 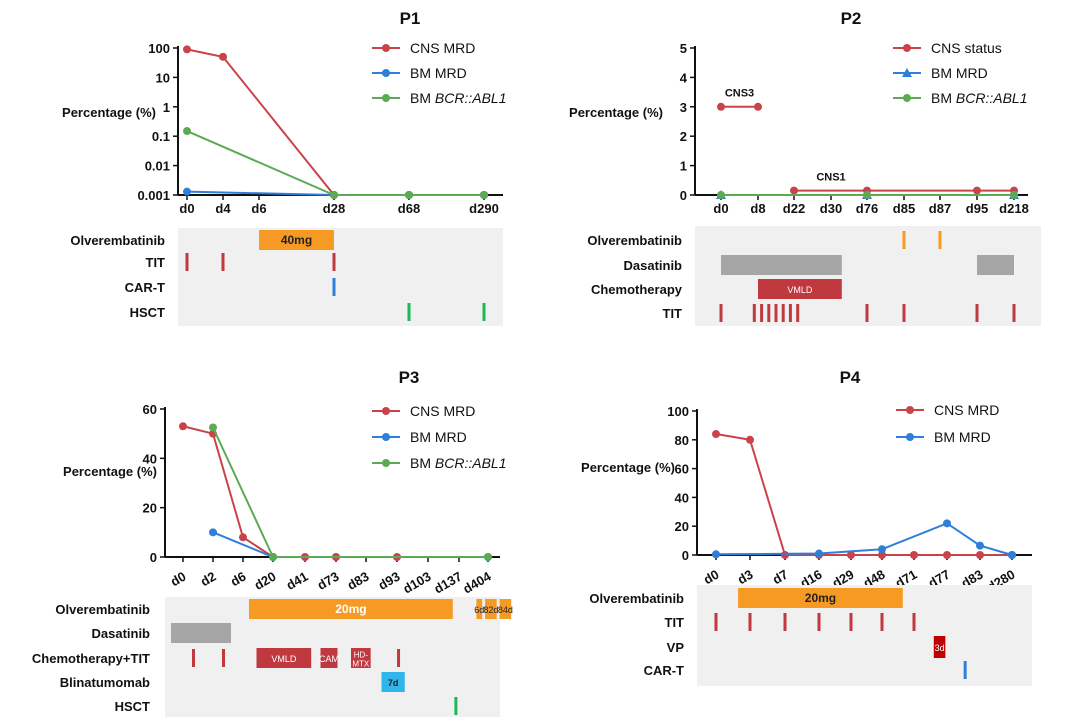 I want to click on annotation: CNS1, so click(x=830, y=177).